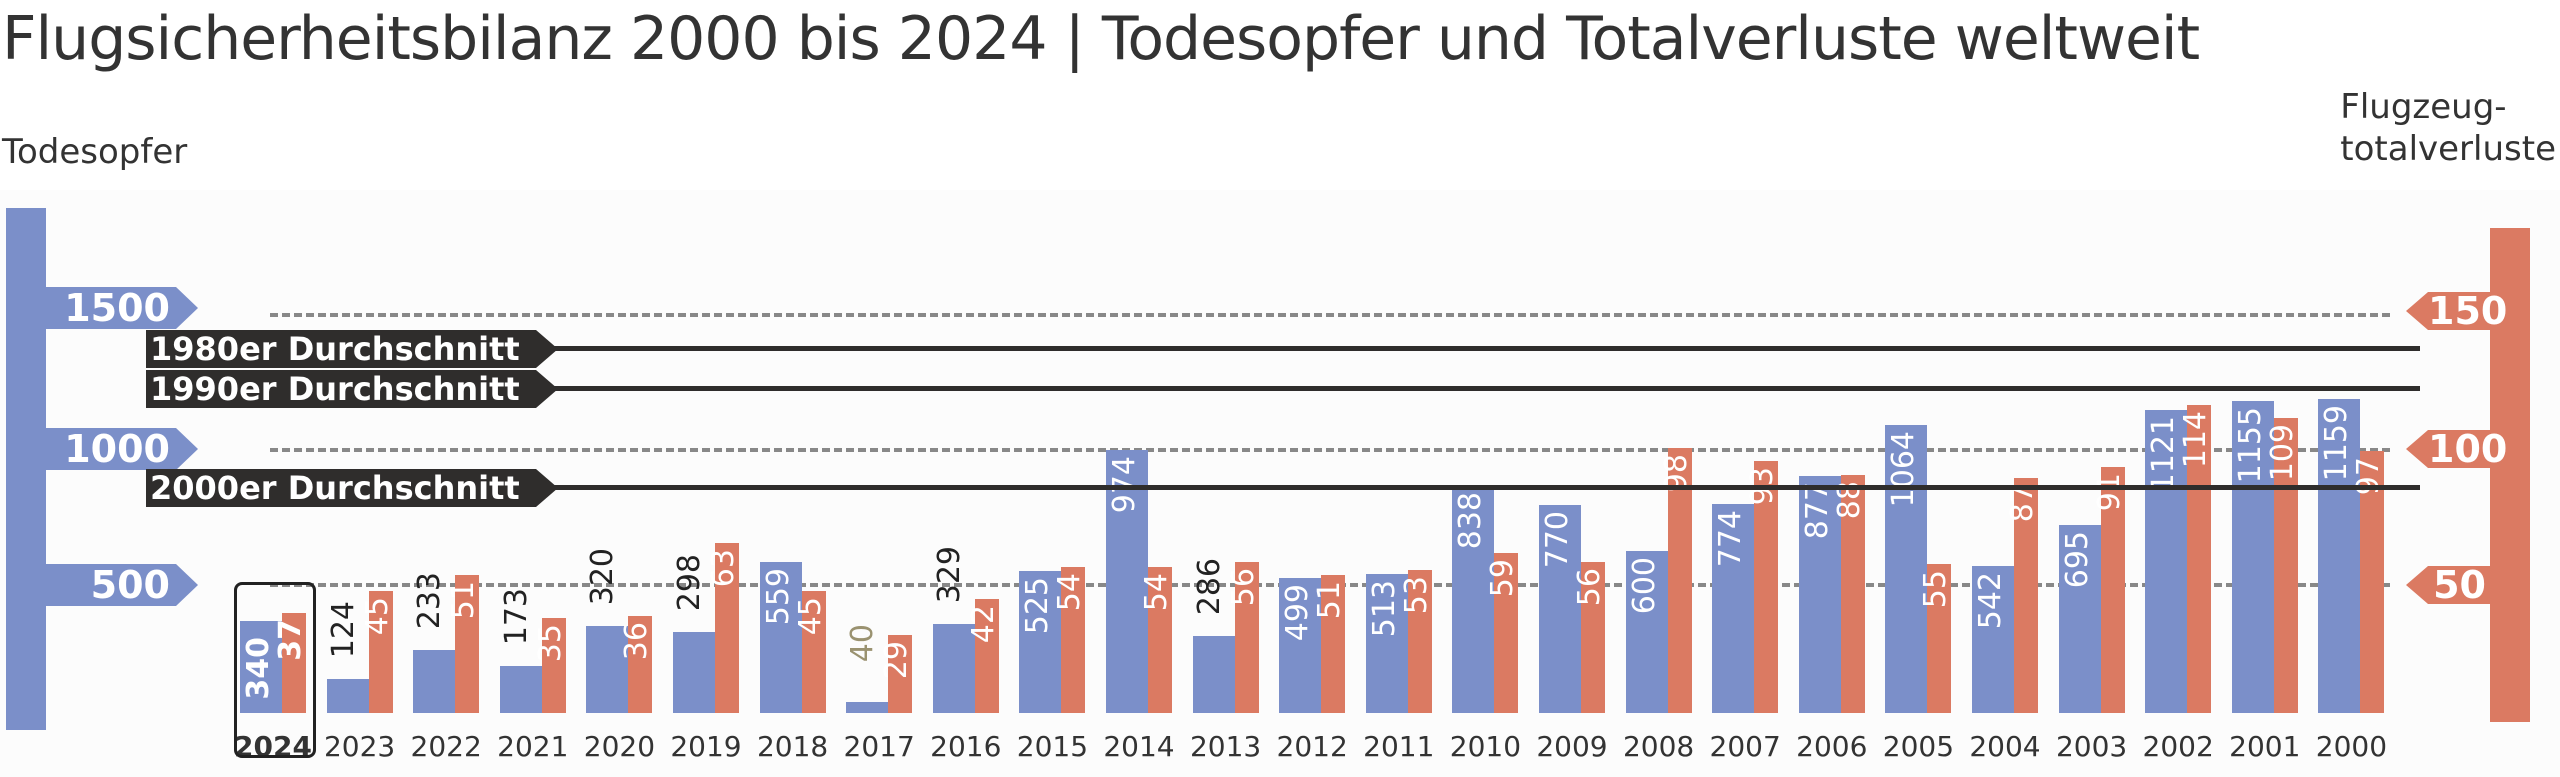 The image size is (2560, 777). What do you see at coordinates (1480, 388) in the screenshot?
I see `avg-line-1990s` at bounding box center [1480, 388].